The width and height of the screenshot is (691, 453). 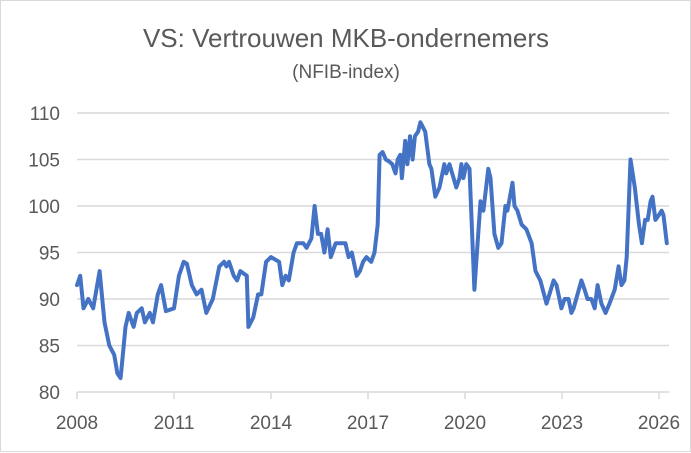 I want to click on chart-title: VS: Vertrouwen MKB-ondernemers, so click(x=346, y=38).